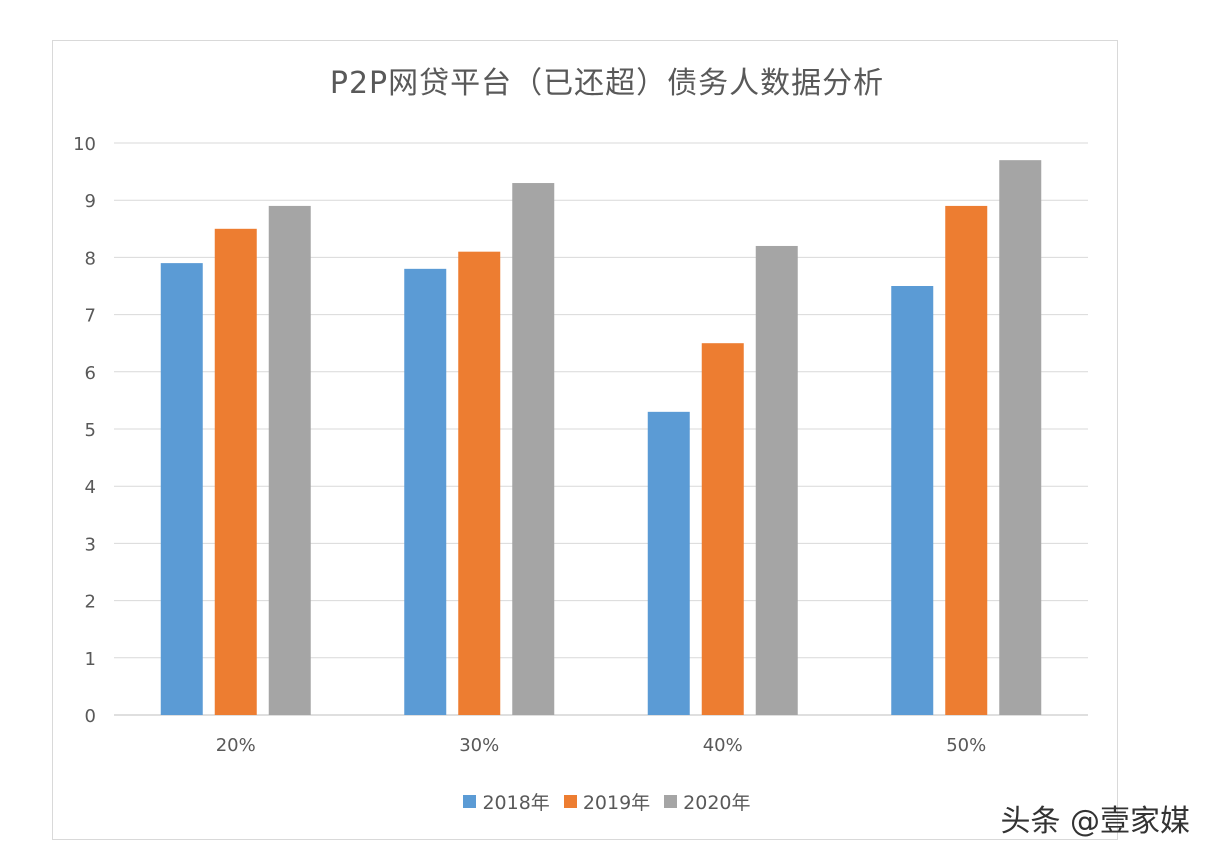  What do you see at coordinates (90, 602) in the screenshot?
I see `y-tick-label-2: 2` at bounding box center [90, 602].